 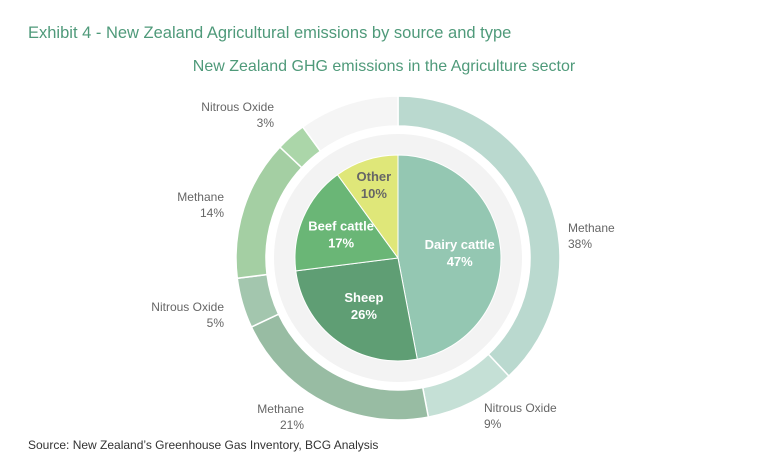 I want to click on inner-slice-dairy-cattle, so click(x=449, y=257).